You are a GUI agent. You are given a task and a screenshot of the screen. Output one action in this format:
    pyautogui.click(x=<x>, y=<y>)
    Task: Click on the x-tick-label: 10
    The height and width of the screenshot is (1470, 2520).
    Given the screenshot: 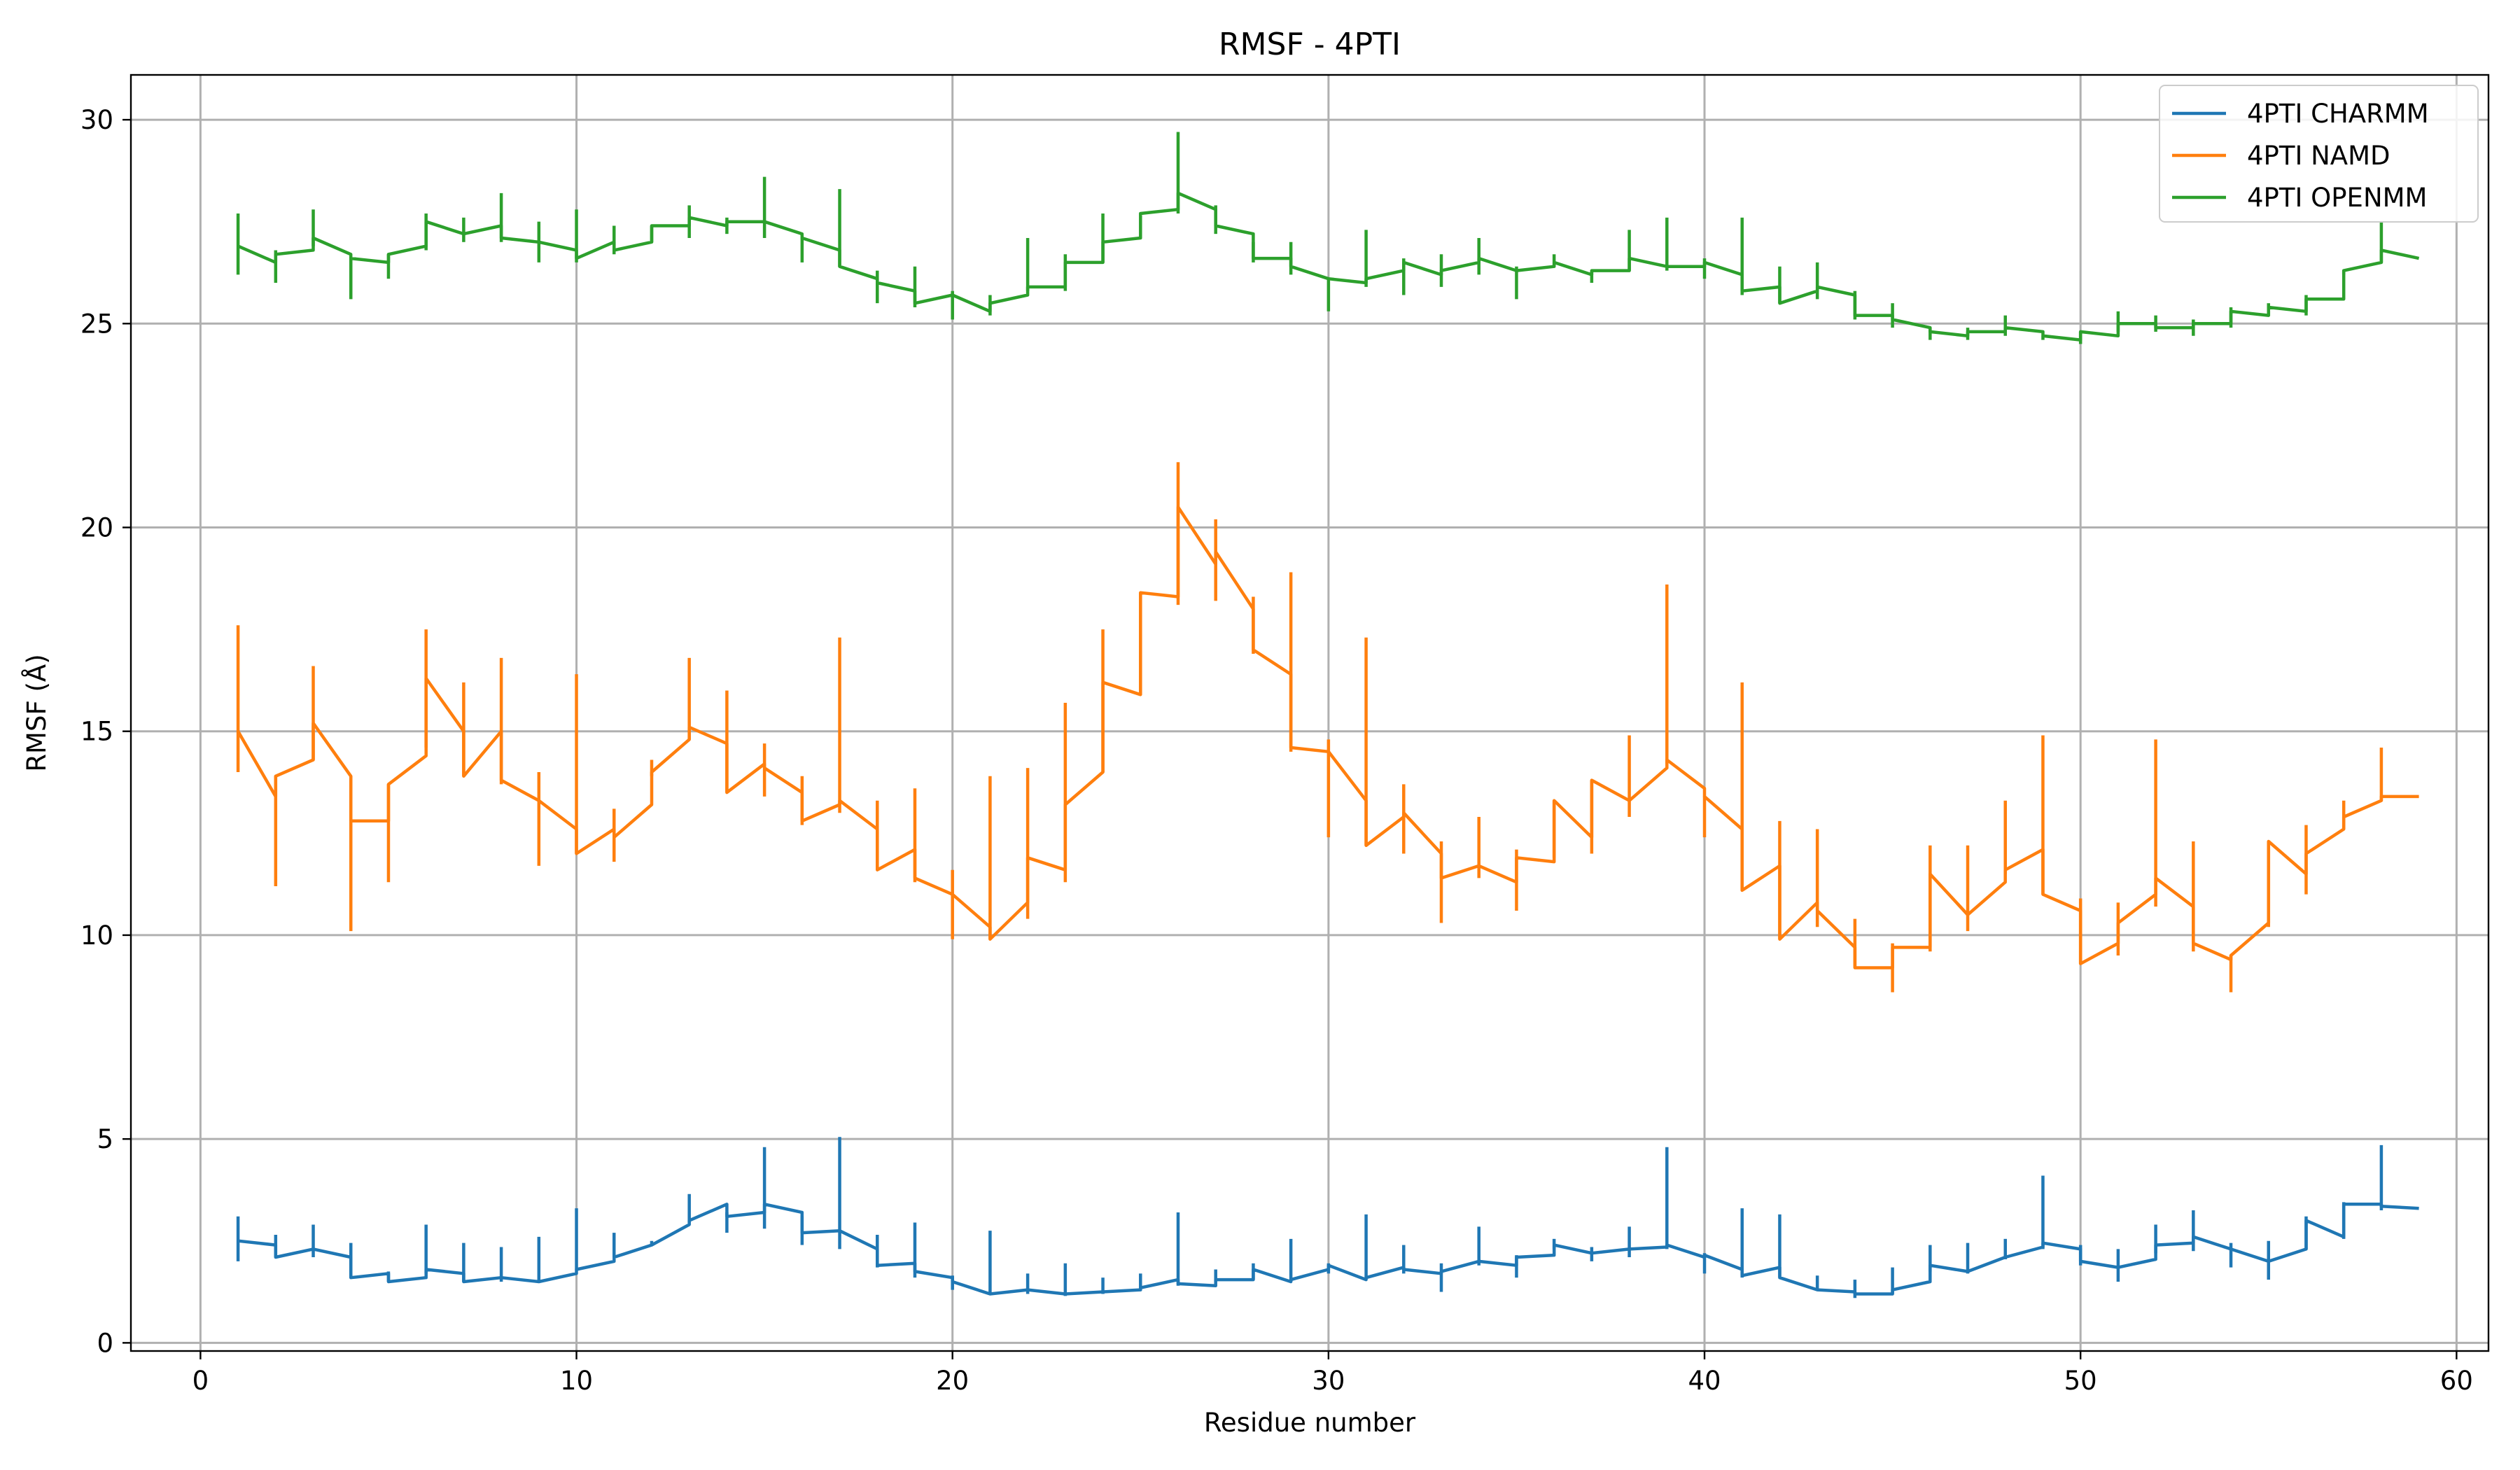 What is the action you would take?
    pyautogui.click(x=576, y=1381)
    